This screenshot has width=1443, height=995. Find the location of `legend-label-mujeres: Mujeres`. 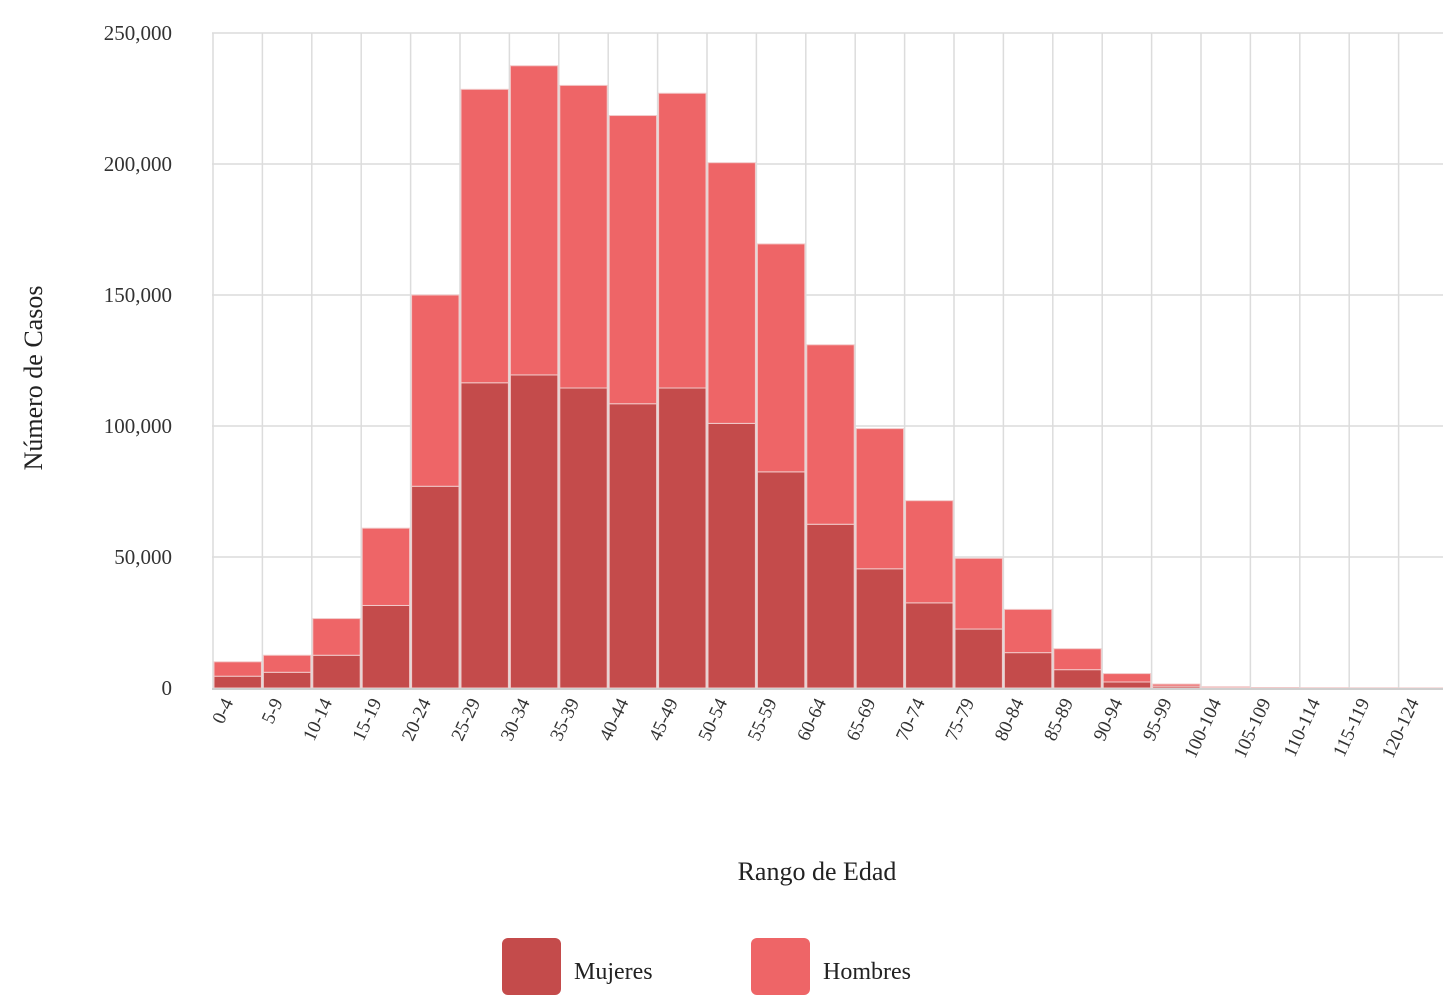

legend-label-mujeres: Mujeres is located at coordinates (613, 972).